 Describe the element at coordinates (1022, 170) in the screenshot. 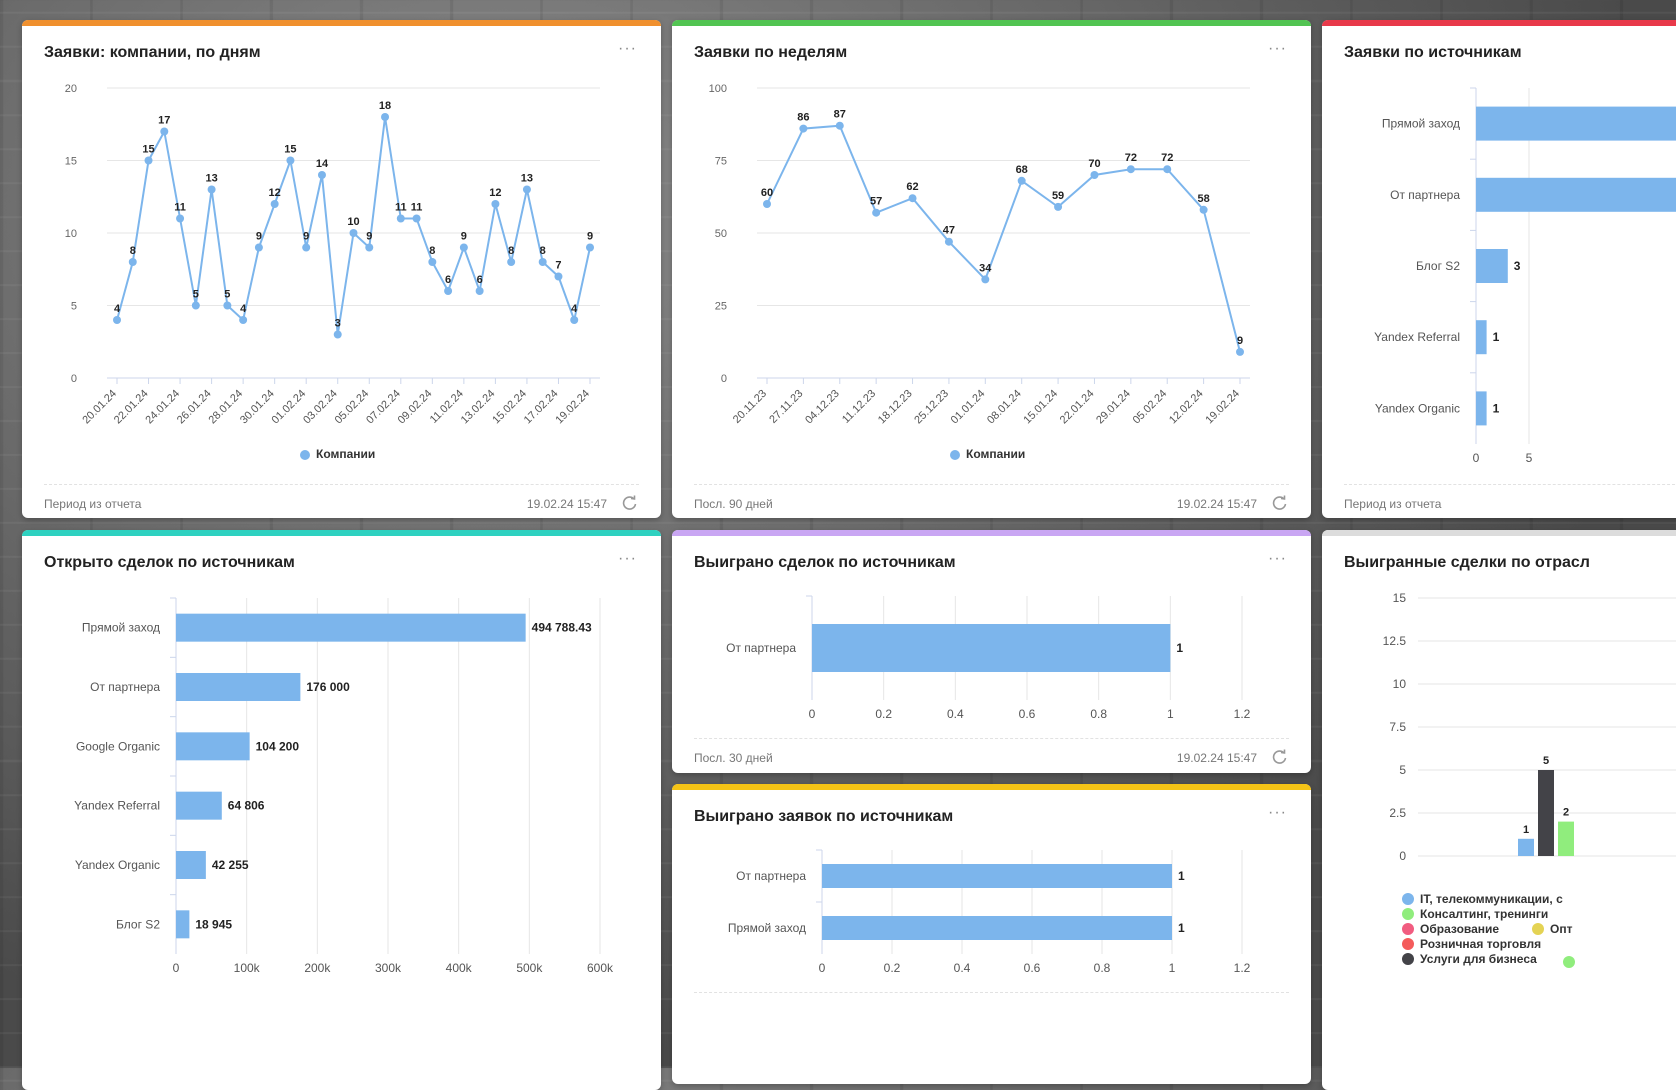

I see `data-label: 68` at that location.